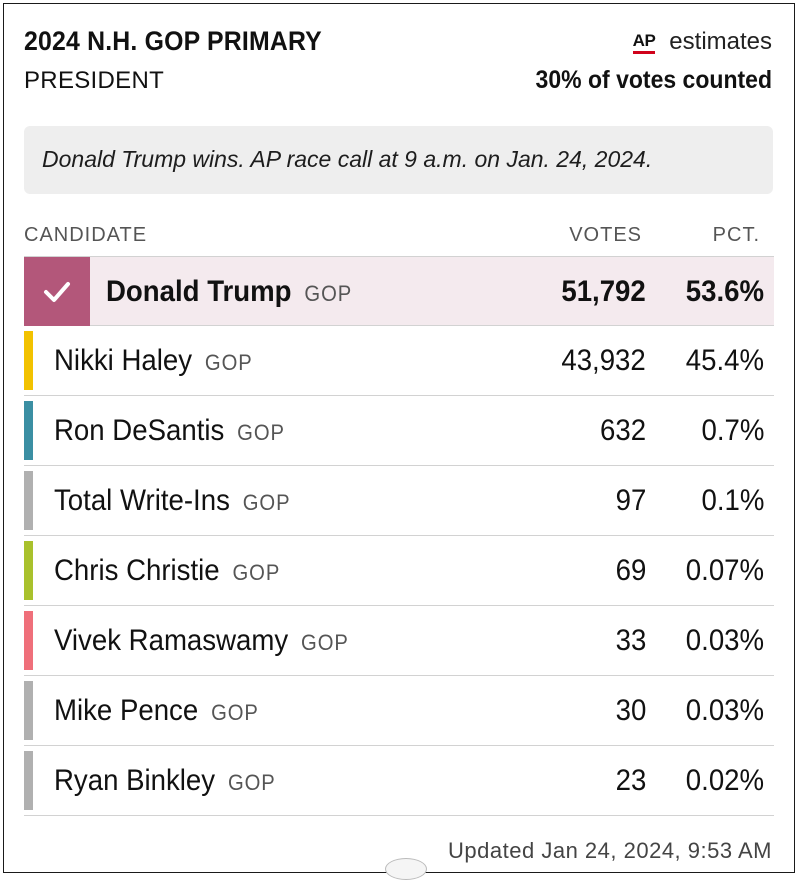 The height and width of the screenshot is (880, 800). Describe the element at coordinates (724, 780) in the screenshot. I see `candidate-pct: 0.02%` at that location.